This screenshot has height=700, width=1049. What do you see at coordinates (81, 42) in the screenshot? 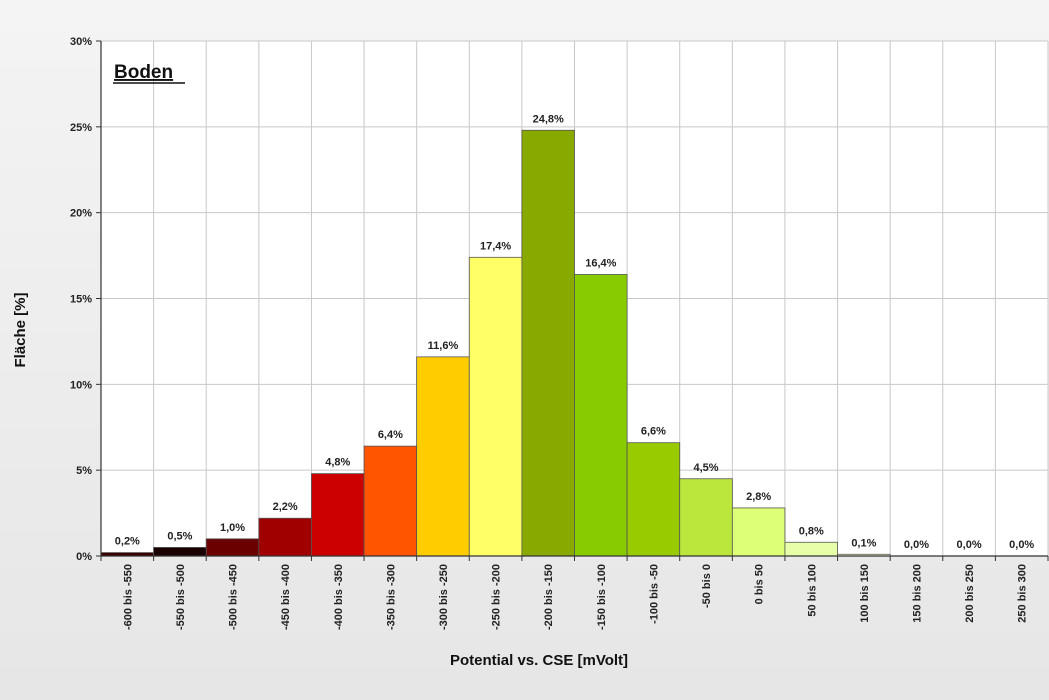
I see `y-tick-label: 30%` at bounding box center [81, 42].